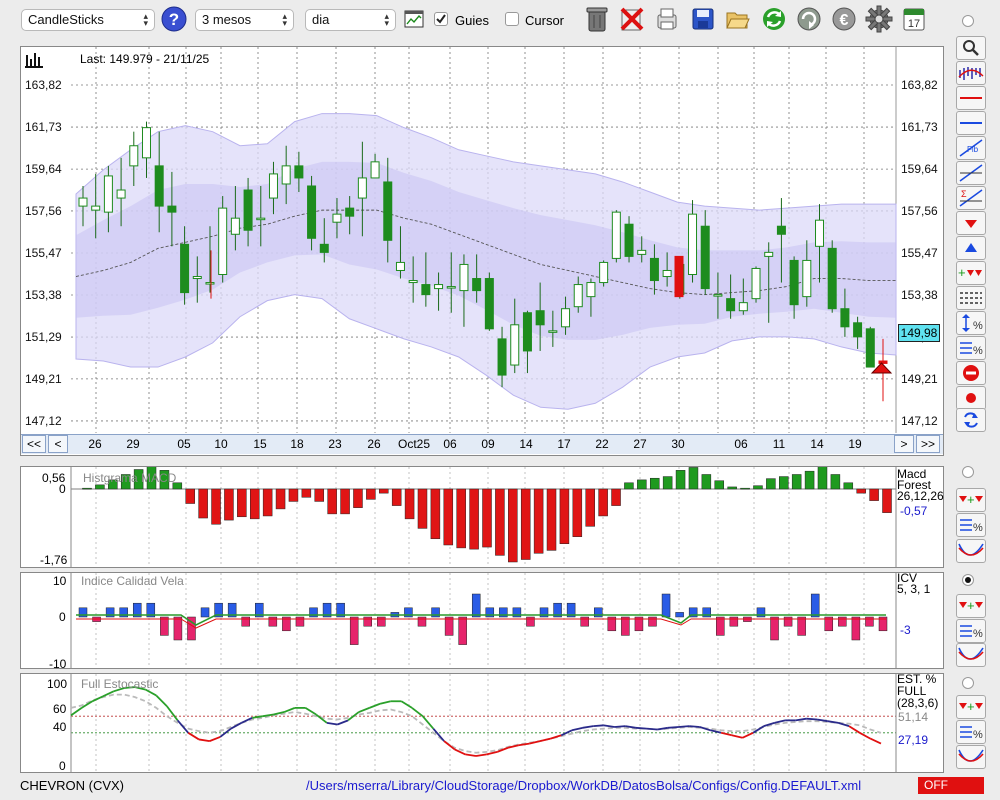 This screenshot has width=1000, height=800. What do you see at coordinates (667, 19) in the screenshot?
I see `print-button` at bounding box center [667, 19].